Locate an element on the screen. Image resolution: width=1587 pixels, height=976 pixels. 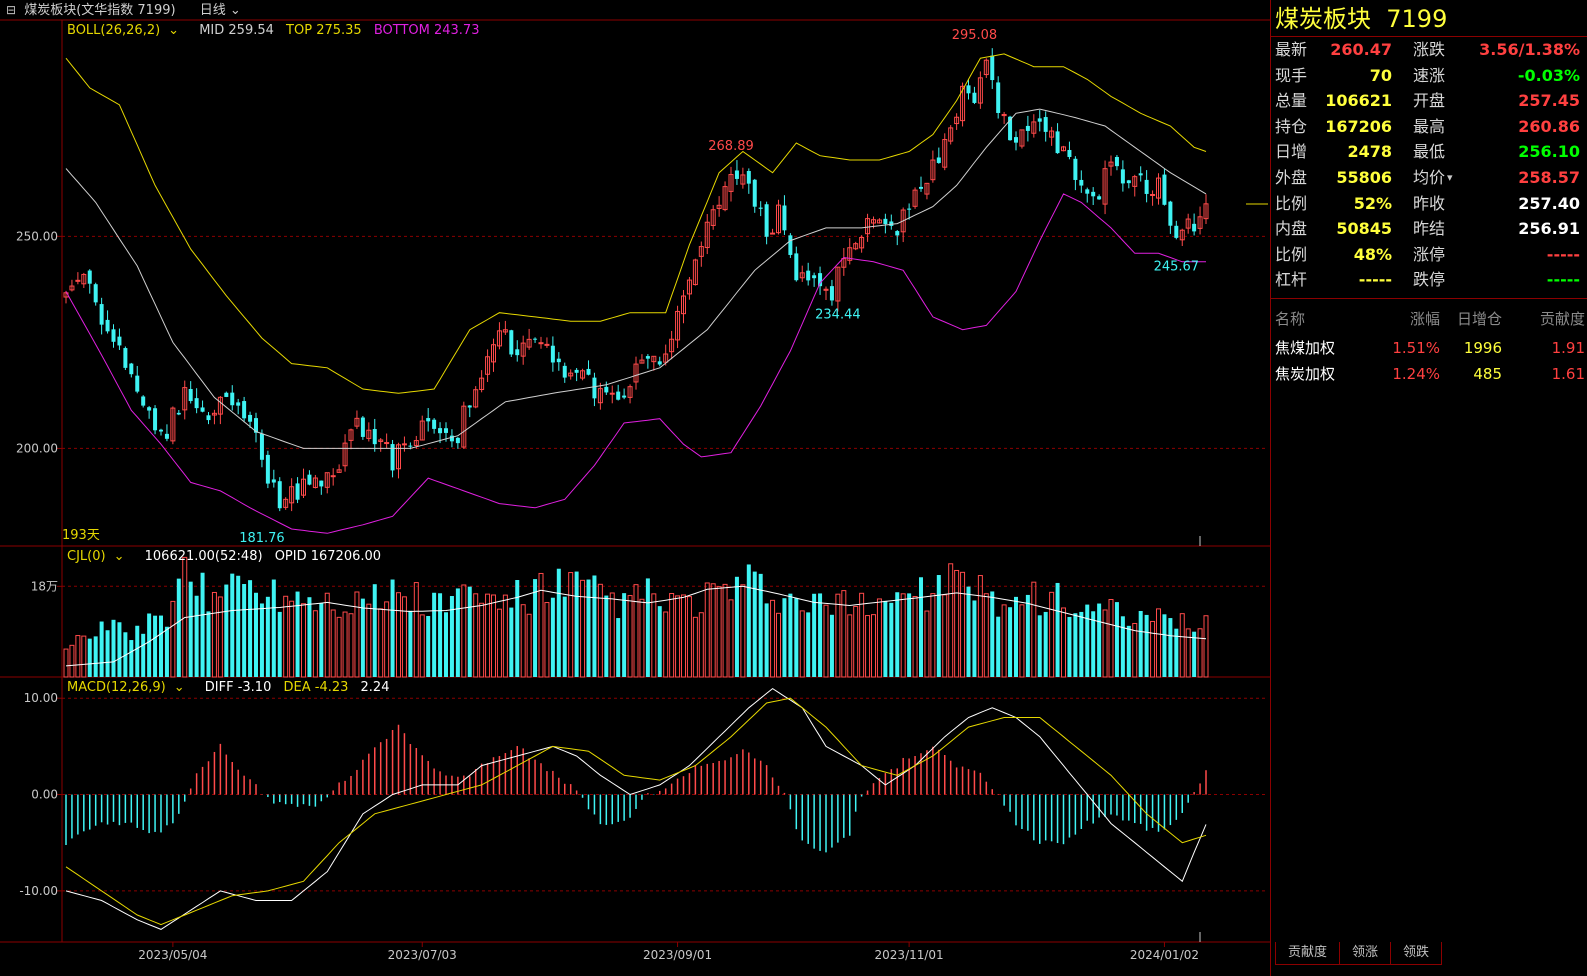
contrib-col-contrib: 贡献度 is located at coordinates (1562, 319).